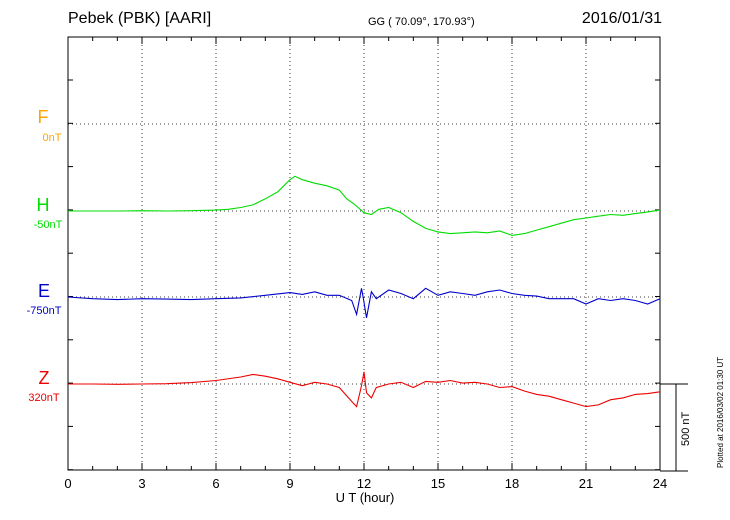  What do you see at coordinates (142, 483) in the screenshot?
I see `x-tick-label: 3` at bounding box center [142, 483].